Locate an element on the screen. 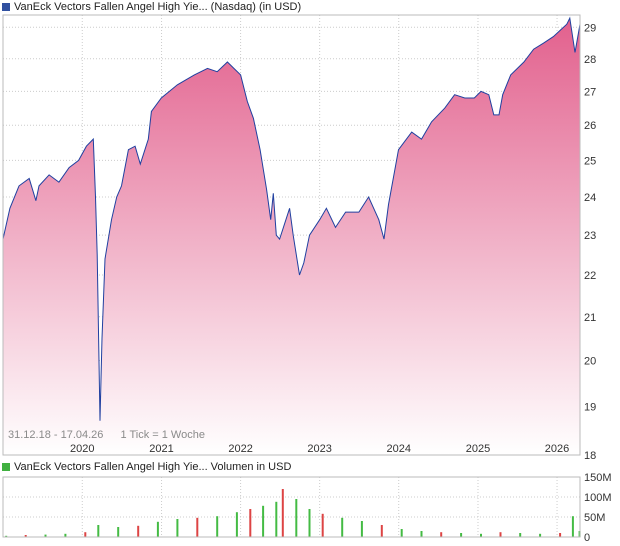  volume-y-axis: 0 50M 100M 150M is located at coordinates (598, 508).